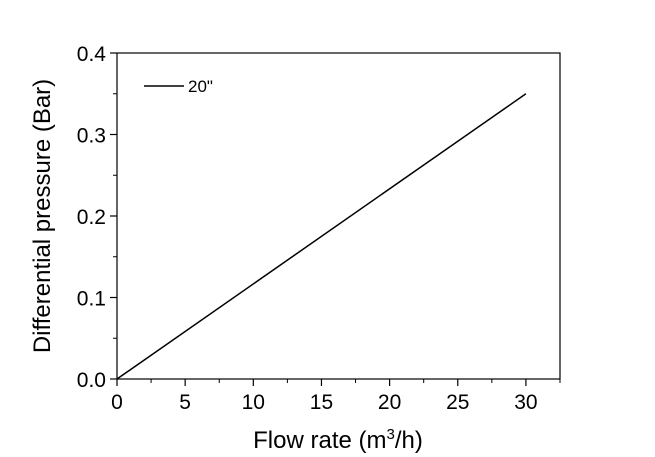  What do you see at coordinates (457, 402) in the screenshot?
I see `x-tick-label: 25` at bounding box center [457, 402].